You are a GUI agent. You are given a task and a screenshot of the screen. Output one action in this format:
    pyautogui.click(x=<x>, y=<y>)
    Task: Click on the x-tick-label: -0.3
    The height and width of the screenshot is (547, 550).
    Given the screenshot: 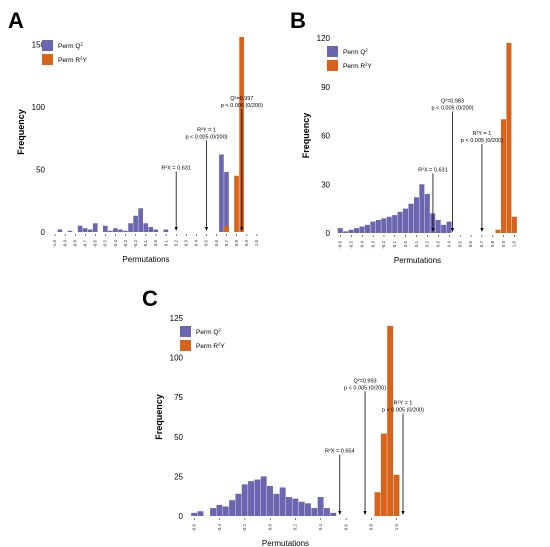 What is the action you would take?
    pyautogui.click(x=125, y=244)
    